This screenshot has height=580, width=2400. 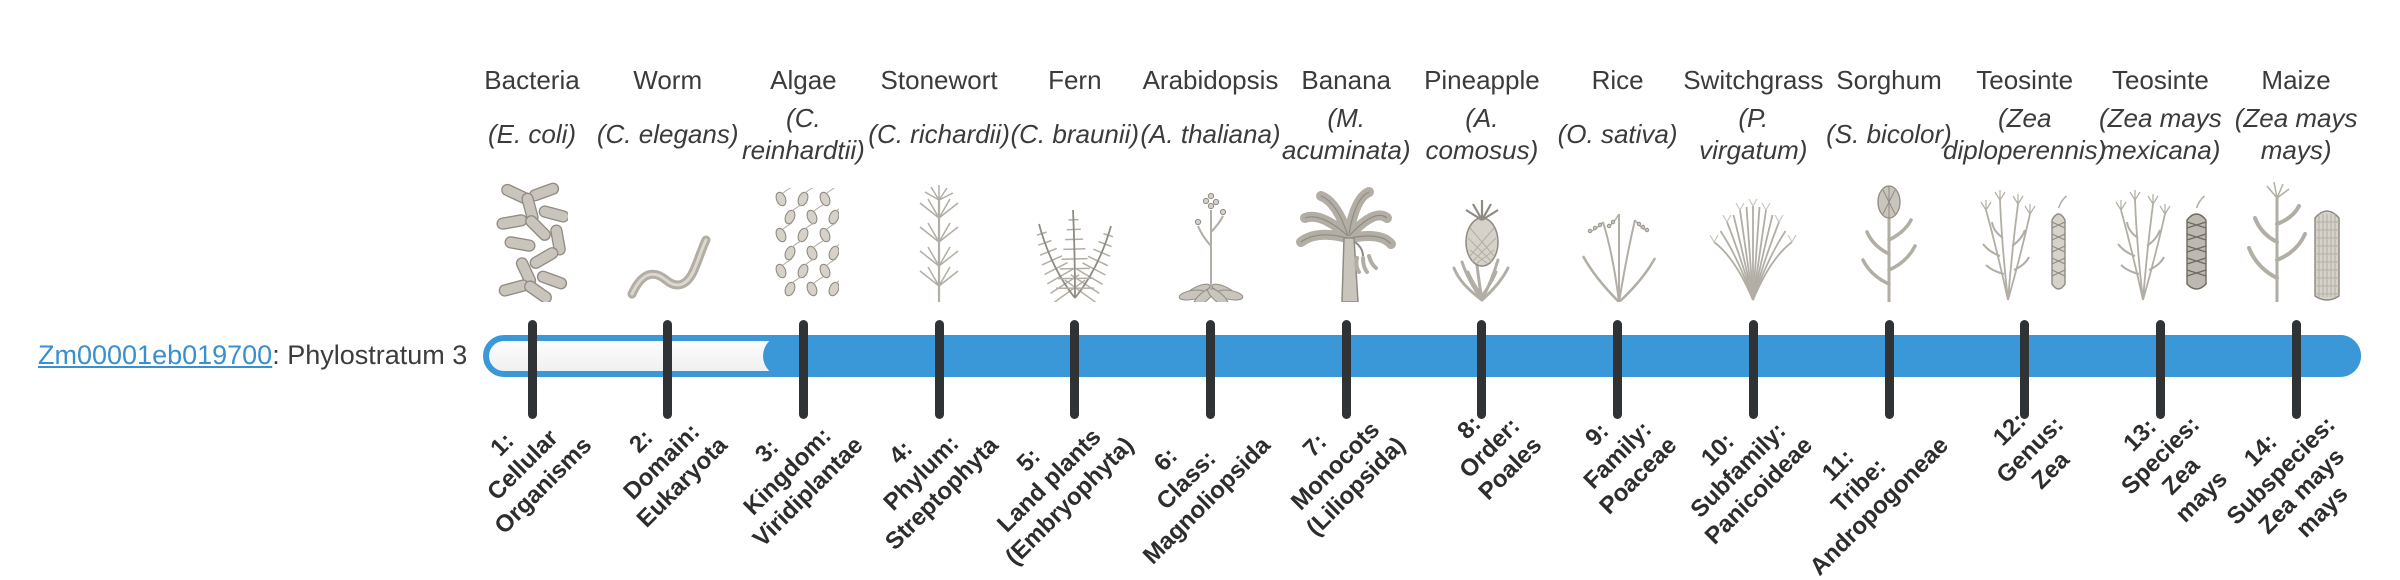 I want to click on gene-label: Zm00001eb019700: Phylostratum 3, so click(x=252, y=355).